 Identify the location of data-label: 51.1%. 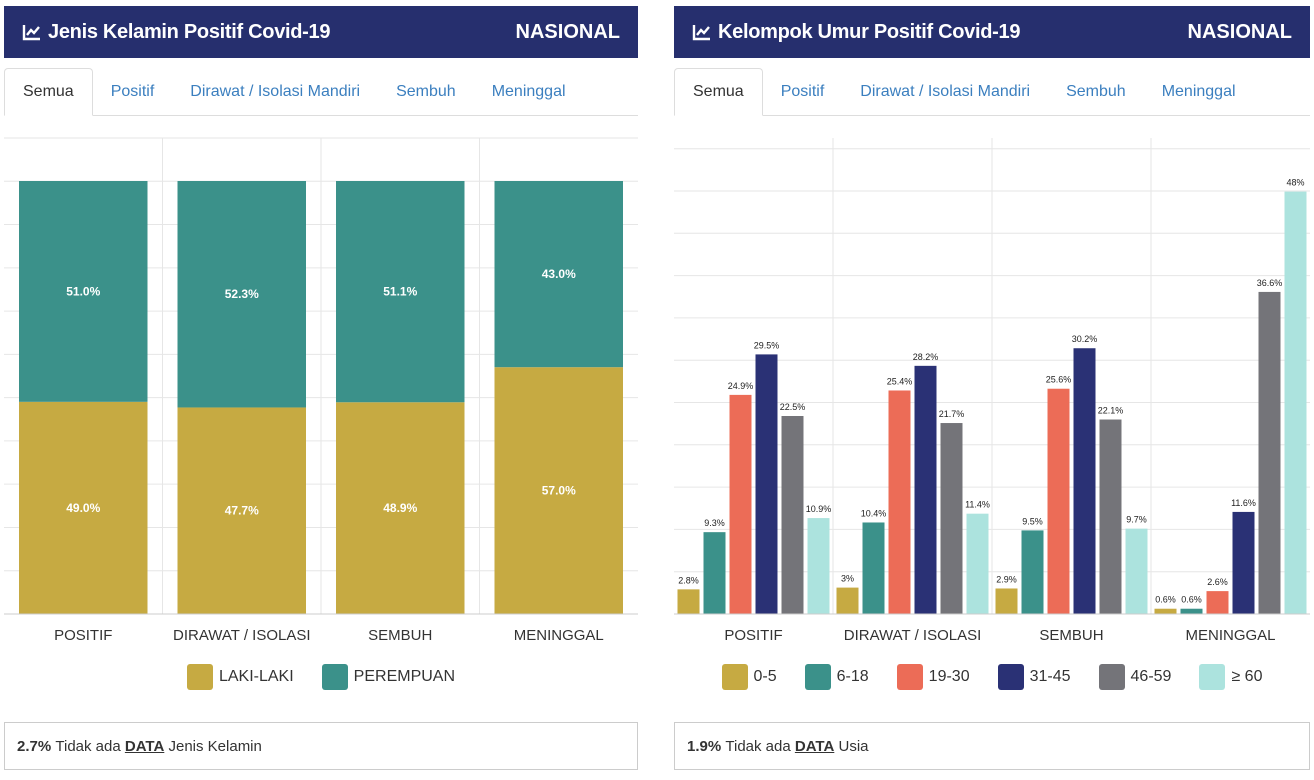
(400, 292).